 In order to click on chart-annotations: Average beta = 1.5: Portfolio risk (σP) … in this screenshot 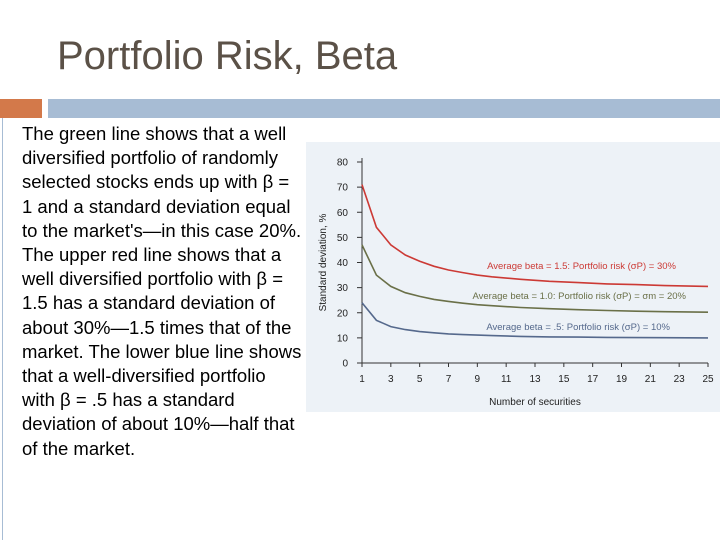, I will do `click(579, 297)`.